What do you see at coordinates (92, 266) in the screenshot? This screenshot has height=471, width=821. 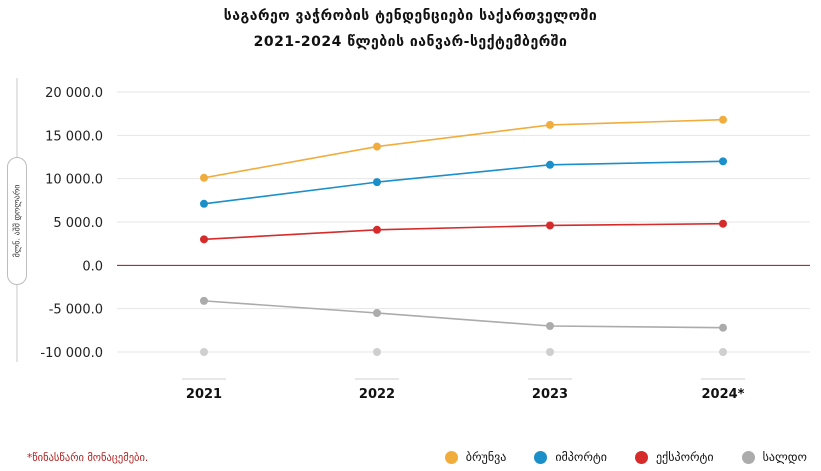 I see `y-tick-label: 0.0` at bounding box center [92, 266].